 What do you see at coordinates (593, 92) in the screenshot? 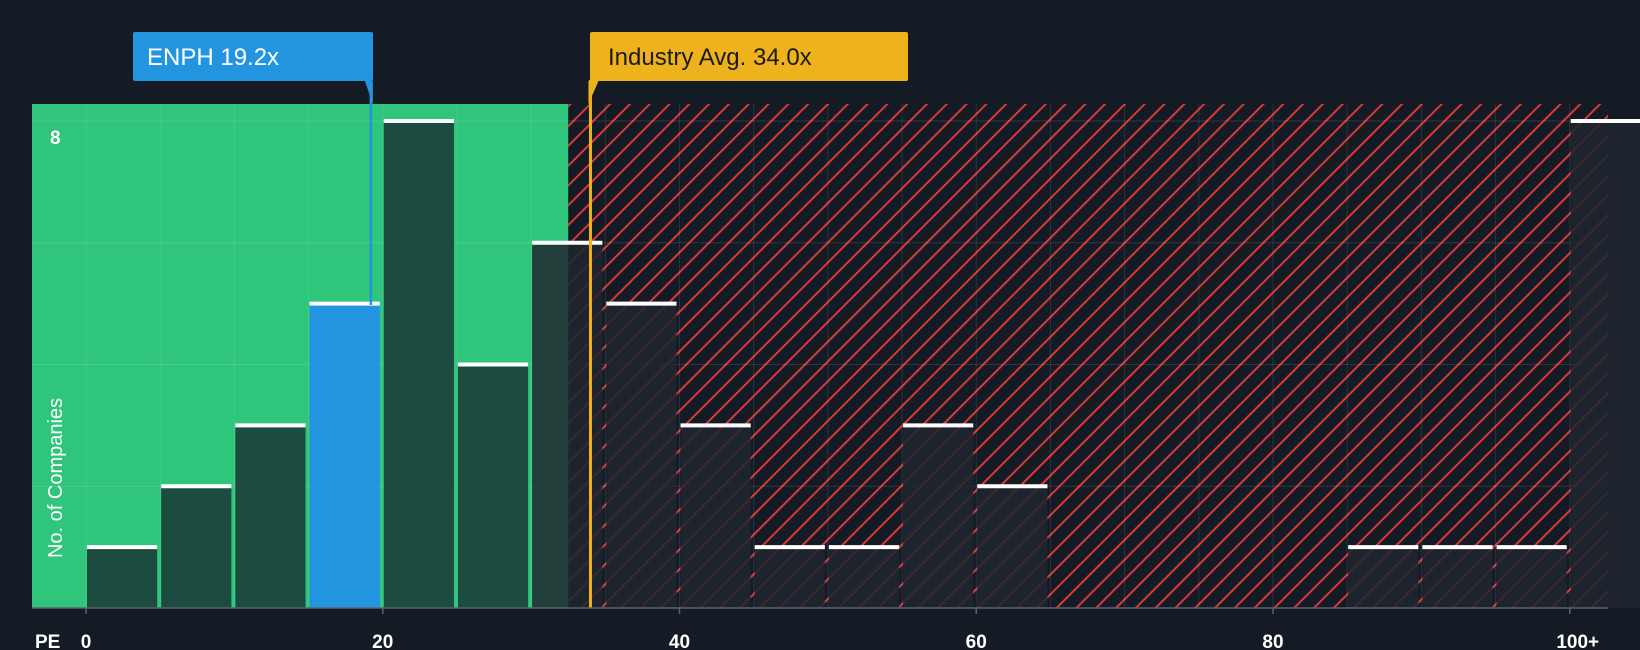
I see `industry-callout-pointer` at bounding box center [593, 92].